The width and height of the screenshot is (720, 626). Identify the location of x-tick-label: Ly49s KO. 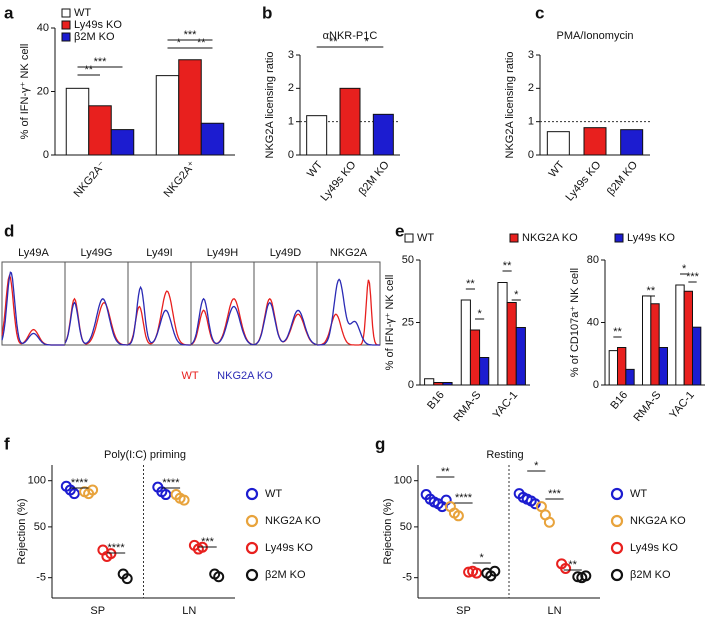
(339, 181).